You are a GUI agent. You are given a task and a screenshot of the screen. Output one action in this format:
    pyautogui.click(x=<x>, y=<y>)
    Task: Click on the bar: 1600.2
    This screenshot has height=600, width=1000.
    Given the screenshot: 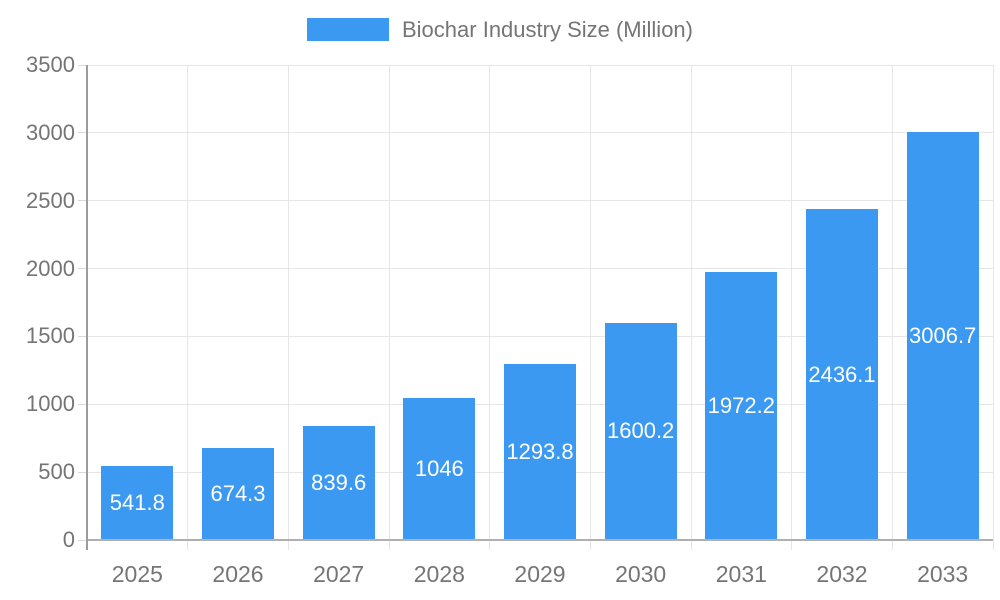 What is the action you would take?
    pyautogui.click(x=640, y=431)
    